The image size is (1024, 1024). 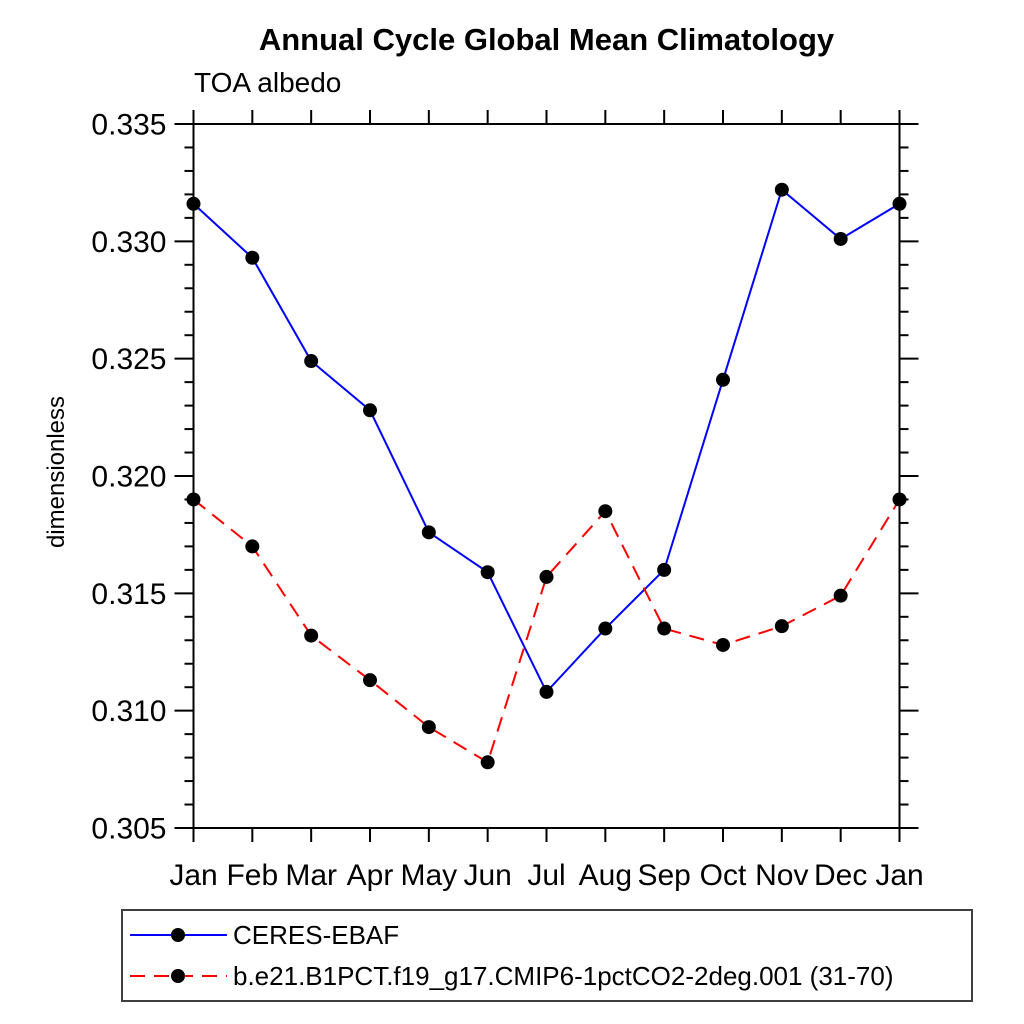 What do you see at coordinates (128, 594) in the screenshot?
I see `y-axis-tick-label: 0.315` at bounding box center [128, 594].